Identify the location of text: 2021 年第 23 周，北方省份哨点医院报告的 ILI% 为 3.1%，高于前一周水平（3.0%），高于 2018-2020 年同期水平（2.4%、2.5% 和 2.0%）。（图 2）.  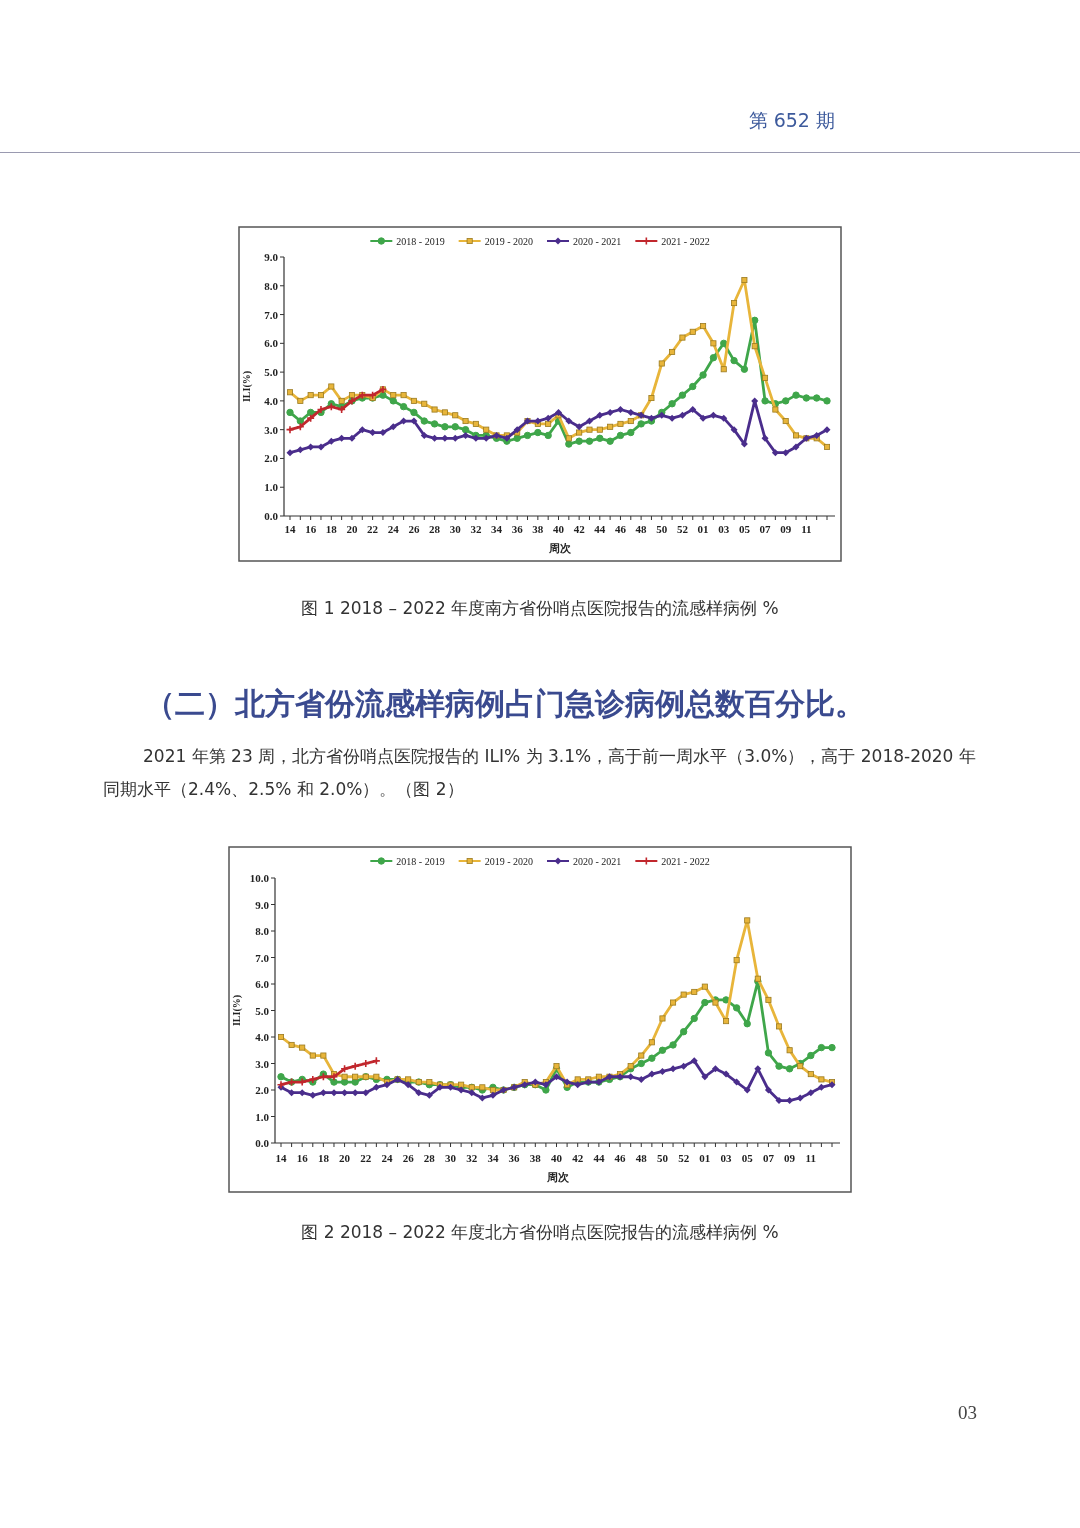
(540, 773).